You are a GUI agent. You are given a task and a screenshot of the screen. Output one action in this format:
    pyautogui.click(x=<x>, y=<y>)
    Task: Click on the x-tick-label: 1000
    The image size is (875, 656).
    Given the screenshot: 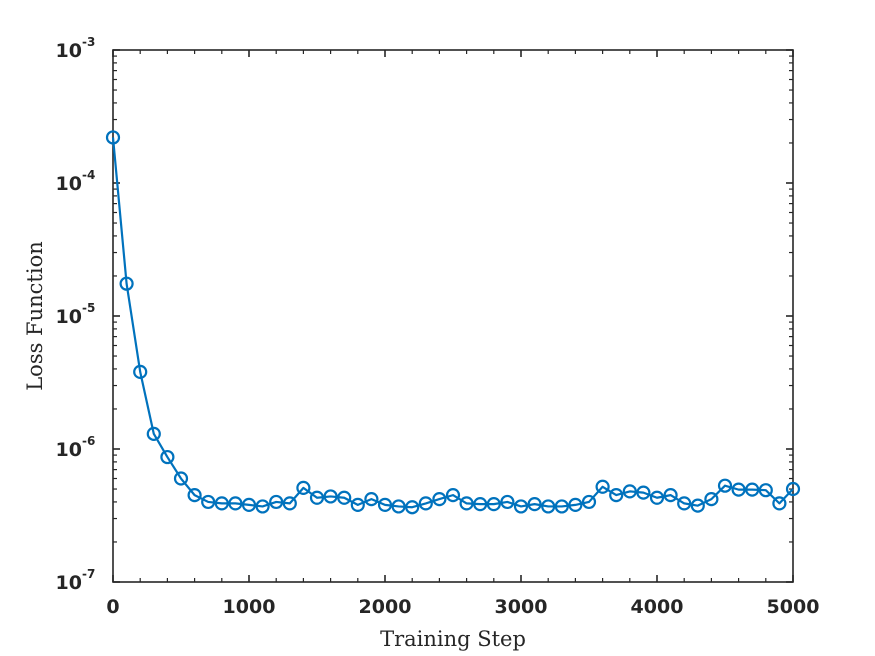 What is the action you would take?
    pyautogui.click(x=249, y=607)
    